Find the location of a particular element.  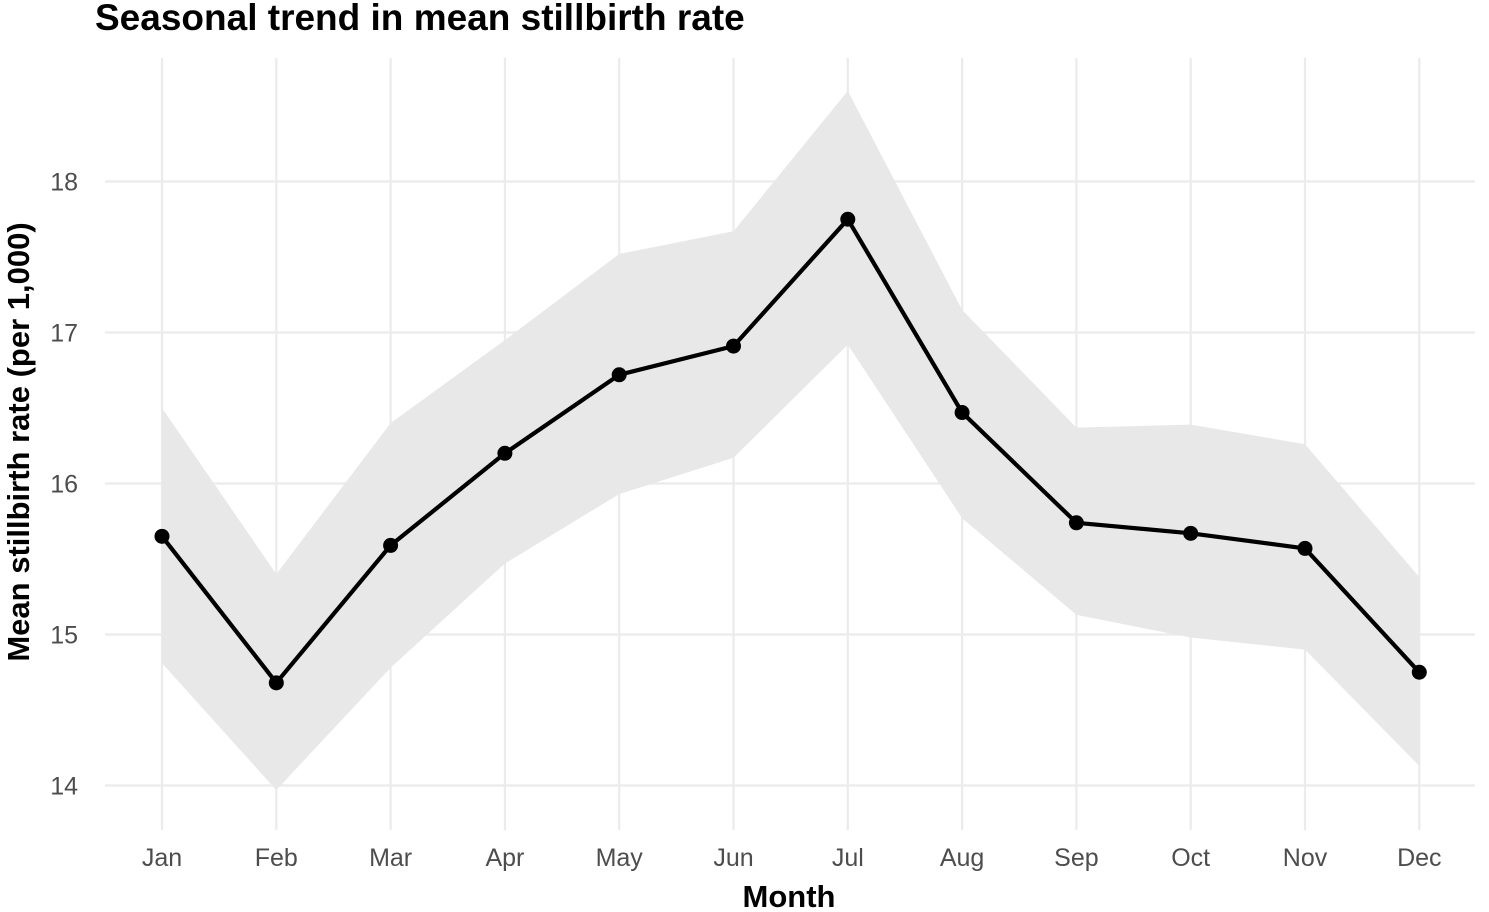

y-axis-ticks: 14 15 16 17 18 is located at coordinates (64, 485).